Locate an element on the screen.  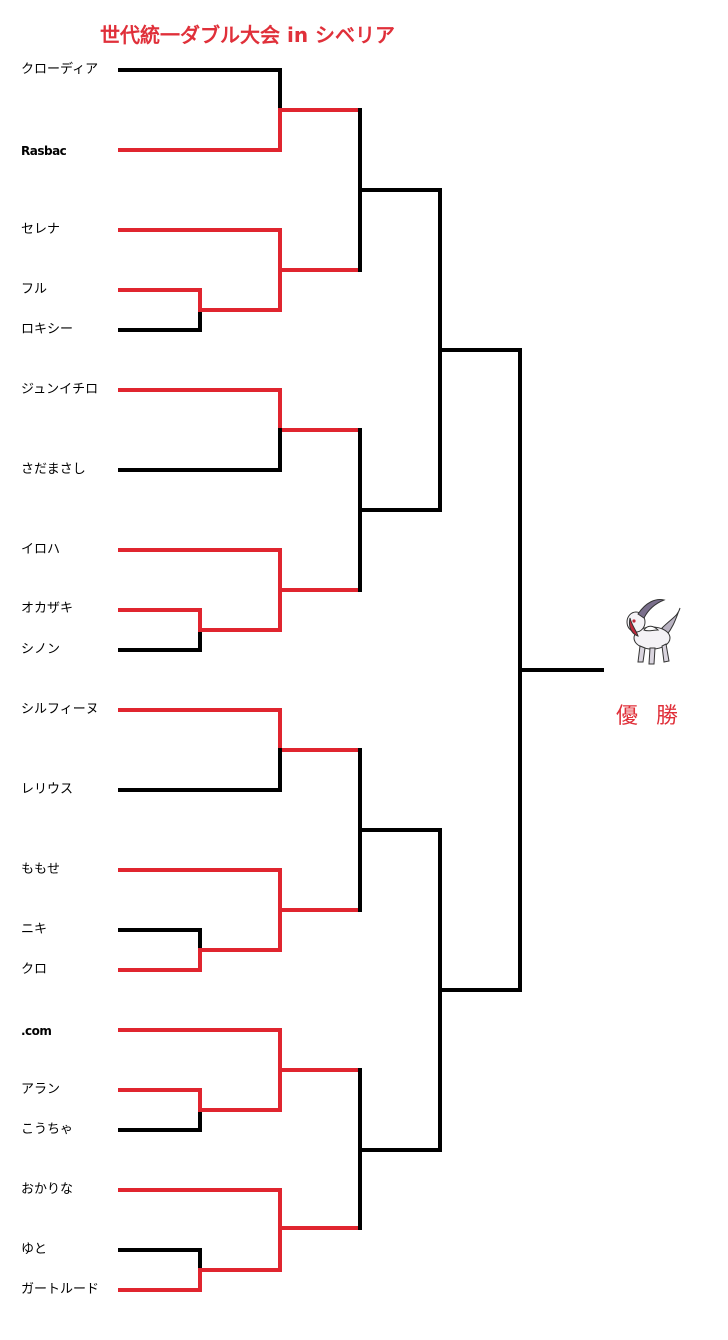
player-name: こうちゃ is located at coordinates (47, 1129).